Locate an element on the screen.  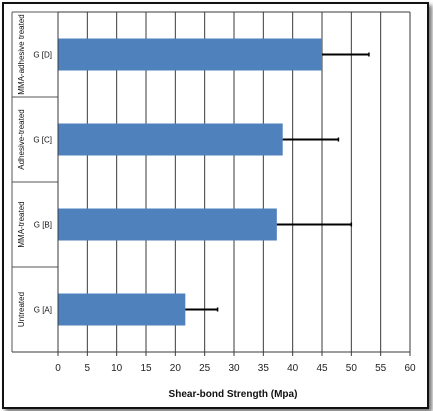
x-tick-label: 30 is located at coordinates (234, 368).